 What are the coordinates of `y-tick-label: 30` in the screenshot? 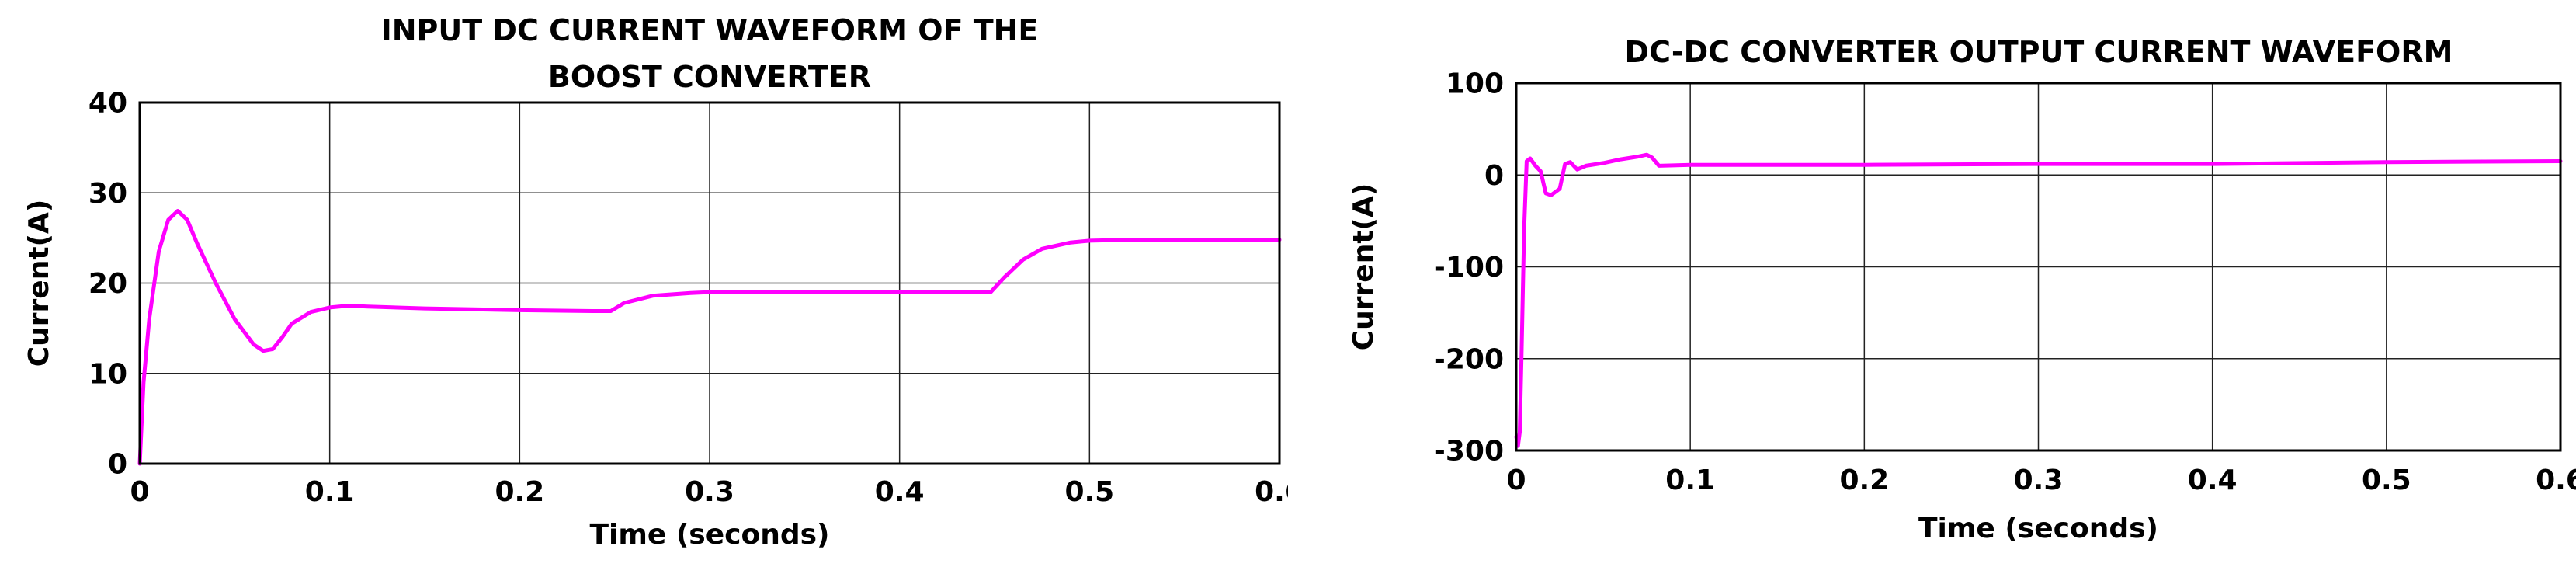 It's located at (108, 194).